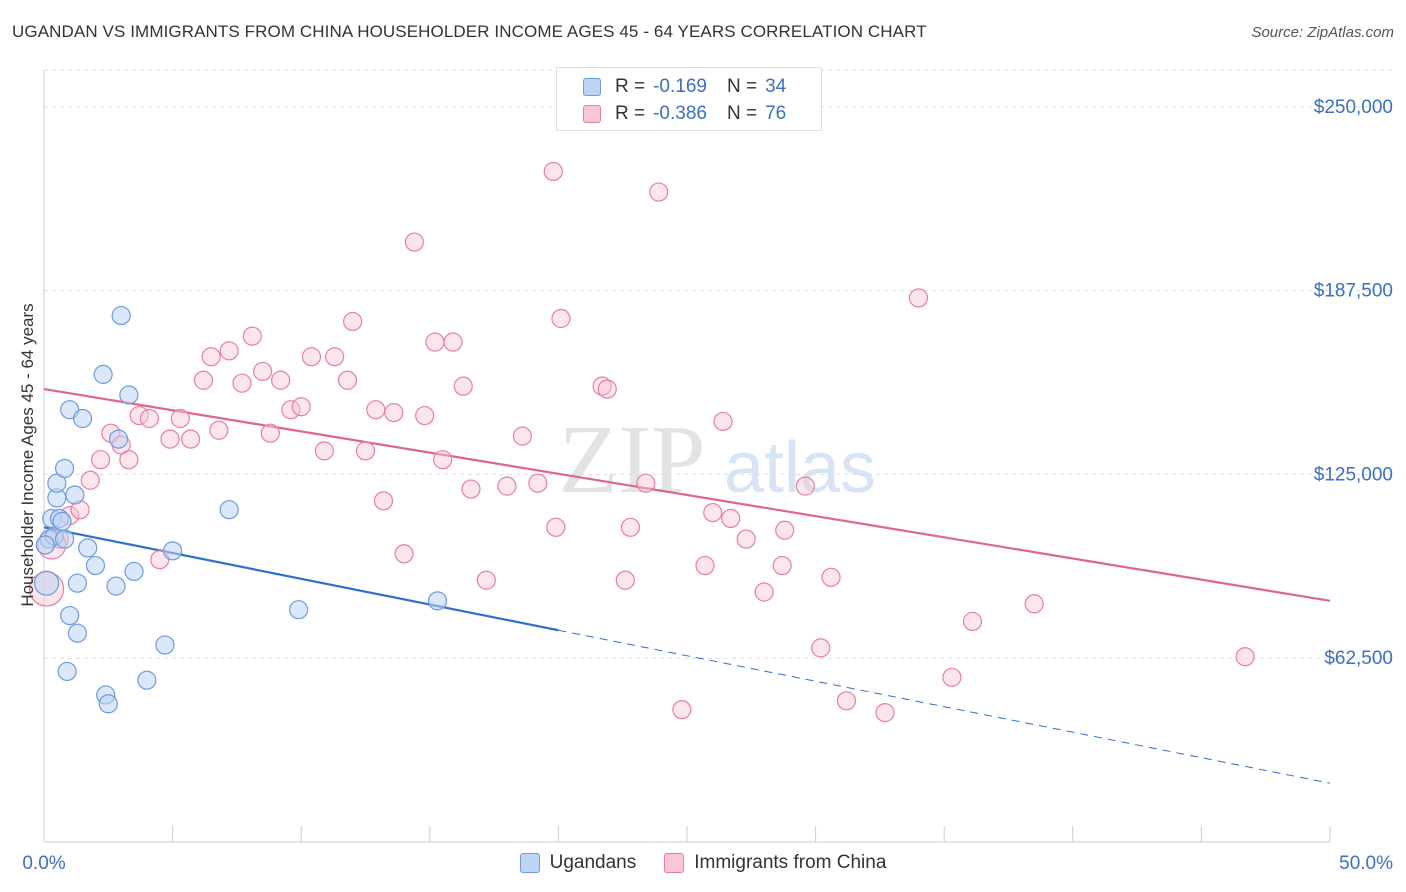 The image size is (1406, 892). What do you see at coordinates (944, 706) in the screenshot?
I see `trend-line-ugandans-extrapolated` at bounding box center [944, 706].